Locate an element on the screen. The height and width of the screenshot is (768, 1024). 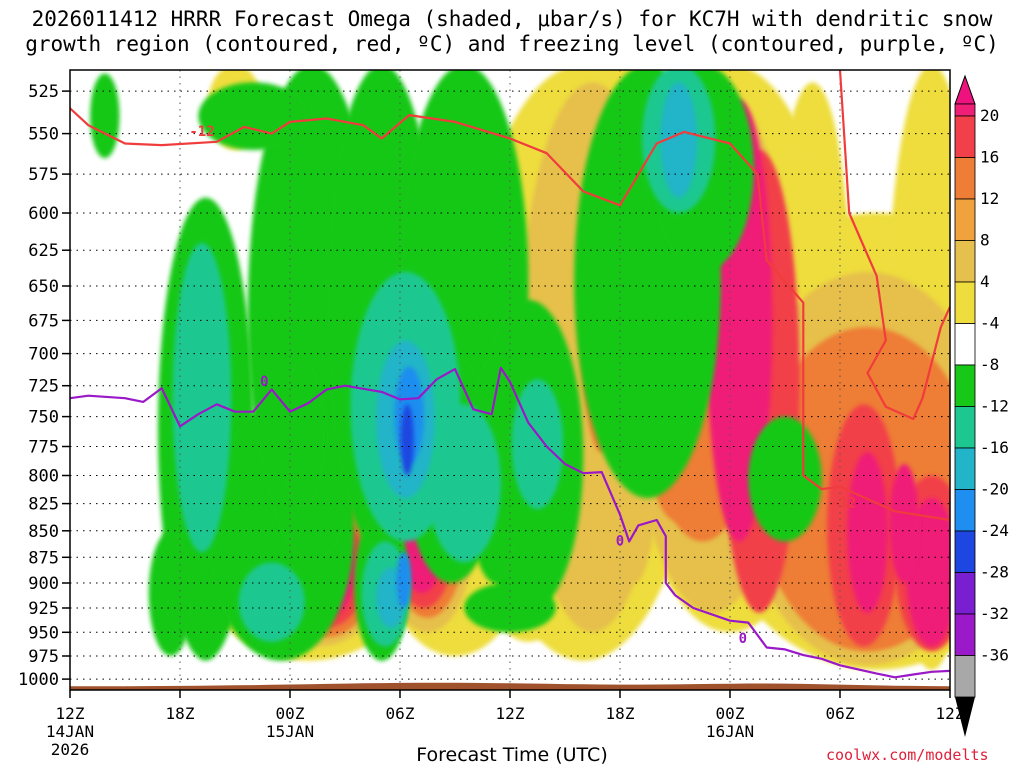
colorbar-label: -8 is located at coordinates (989, 364).